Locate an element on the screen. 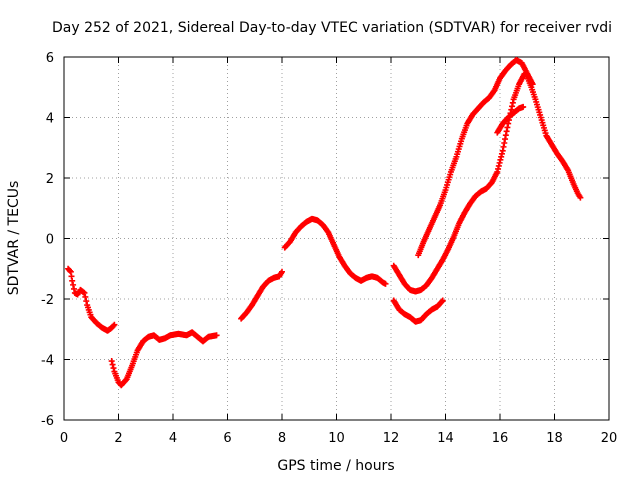 This screenshot has height=480, width=640. x-tick-label: 12 is located at coordinates (391, 438).